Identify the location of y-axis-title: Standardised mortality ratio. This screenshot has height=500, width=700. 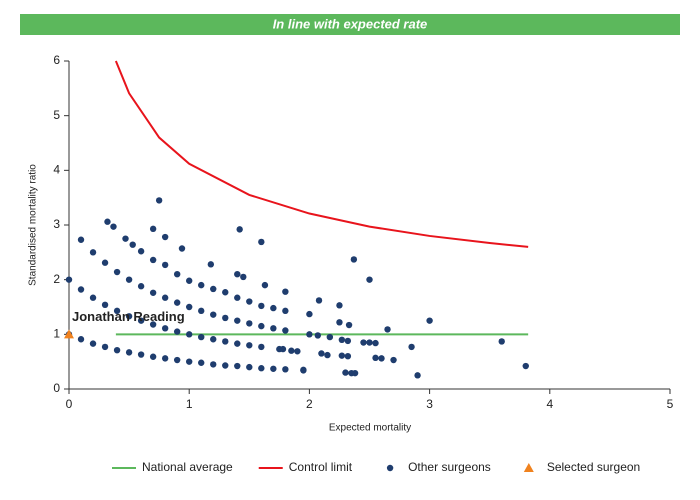
(33, 225).